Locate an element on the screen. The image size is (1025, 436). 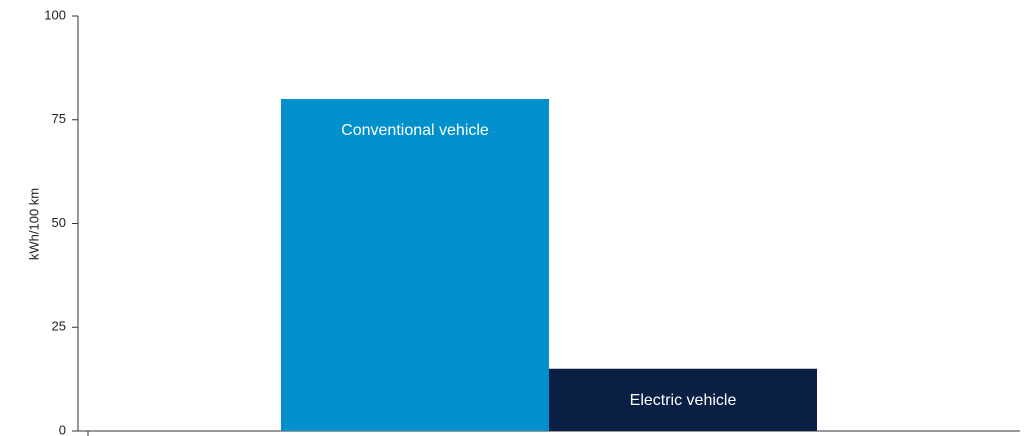
bar-label: Conventional vehicle is located at coordinates (415, 130).